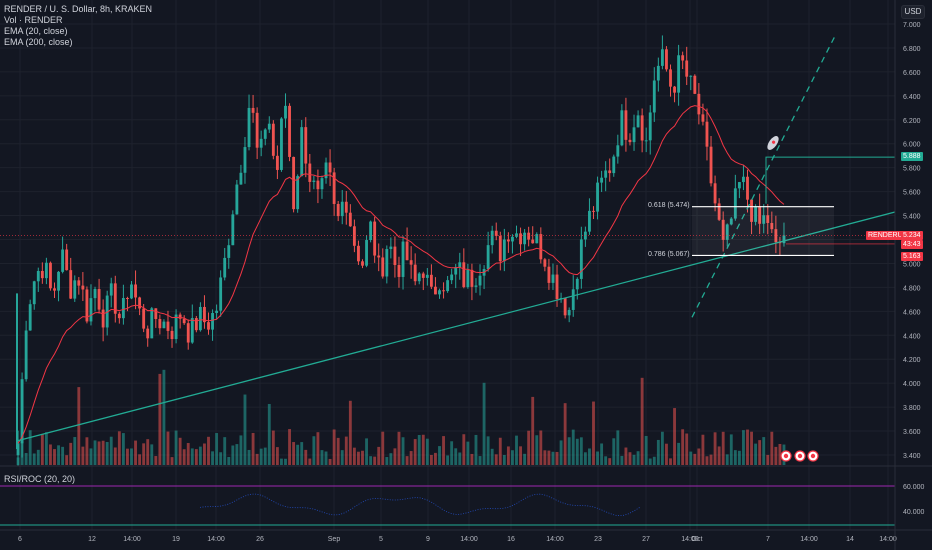 The height and width of the screenshot is (550, 932). What do you see at coordinates (913, 12) in the screenshot?
I see `currency-button: USD` at bounding box center [913, 12].